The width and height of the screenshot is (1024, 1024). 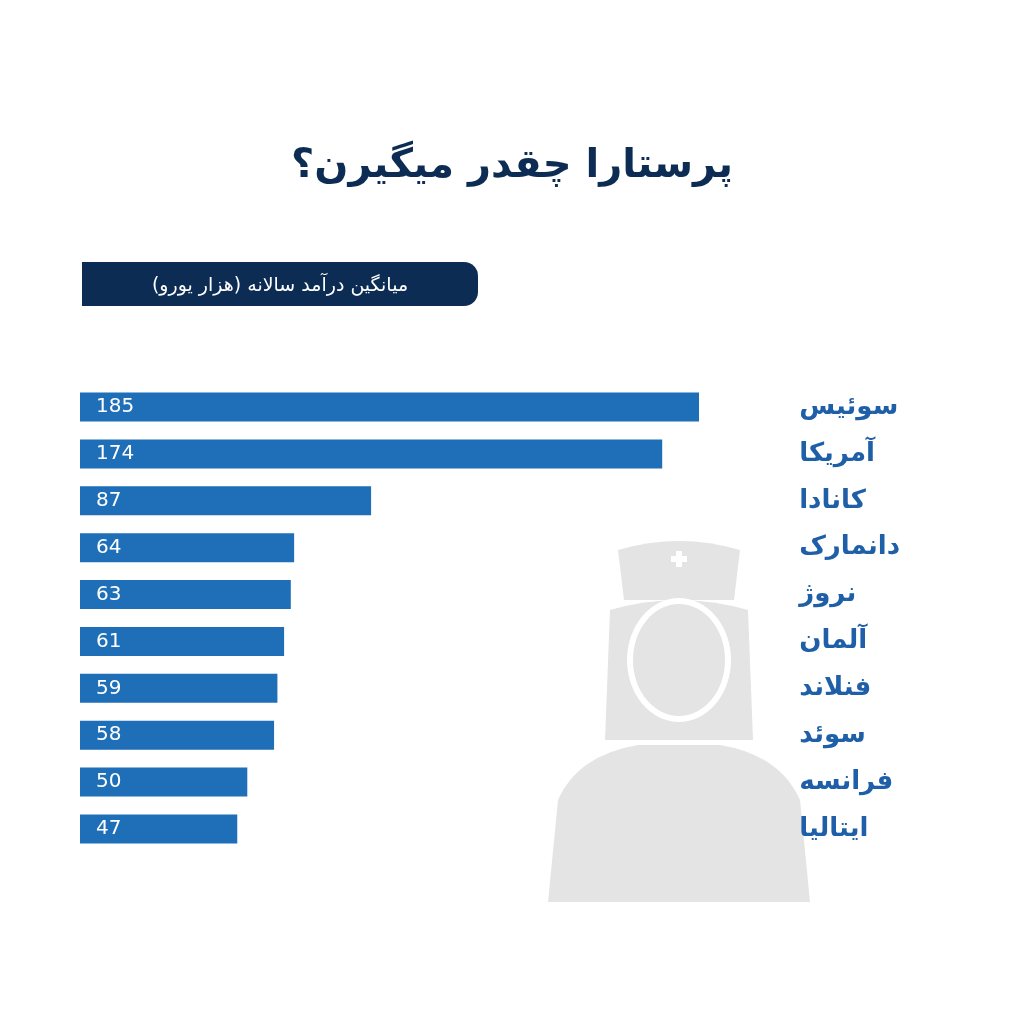 What do you see at coordinates (109, 639) in the screenshot?
I see `data-label: 61` at bounding box center [109, 639].